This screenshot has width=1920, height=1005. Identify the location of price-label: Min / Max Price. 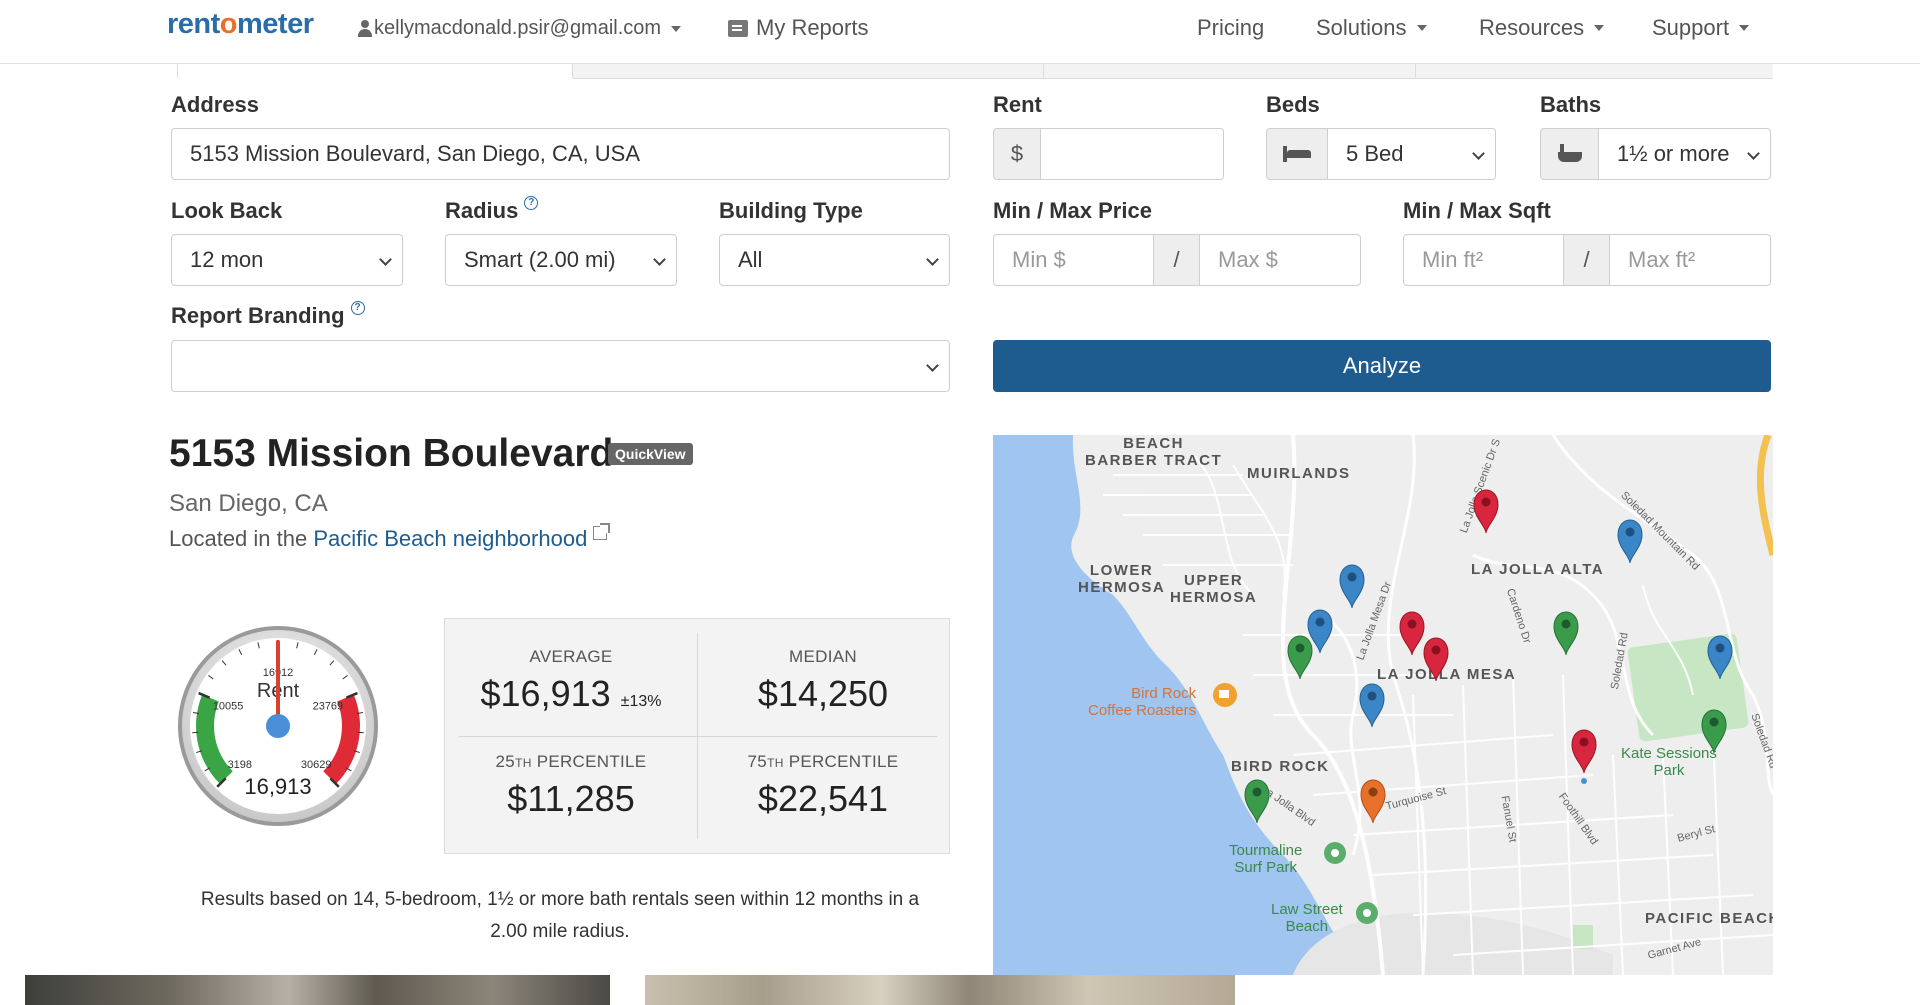
(1072, 210).